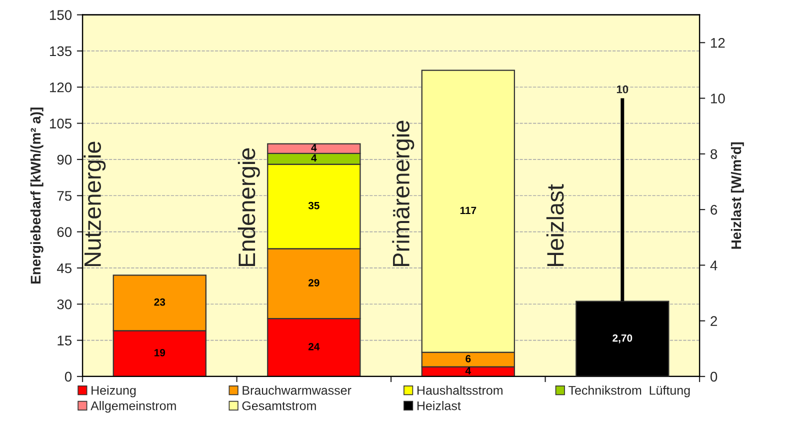  I want to click on y-tick-label: 105, so click(61, 123).